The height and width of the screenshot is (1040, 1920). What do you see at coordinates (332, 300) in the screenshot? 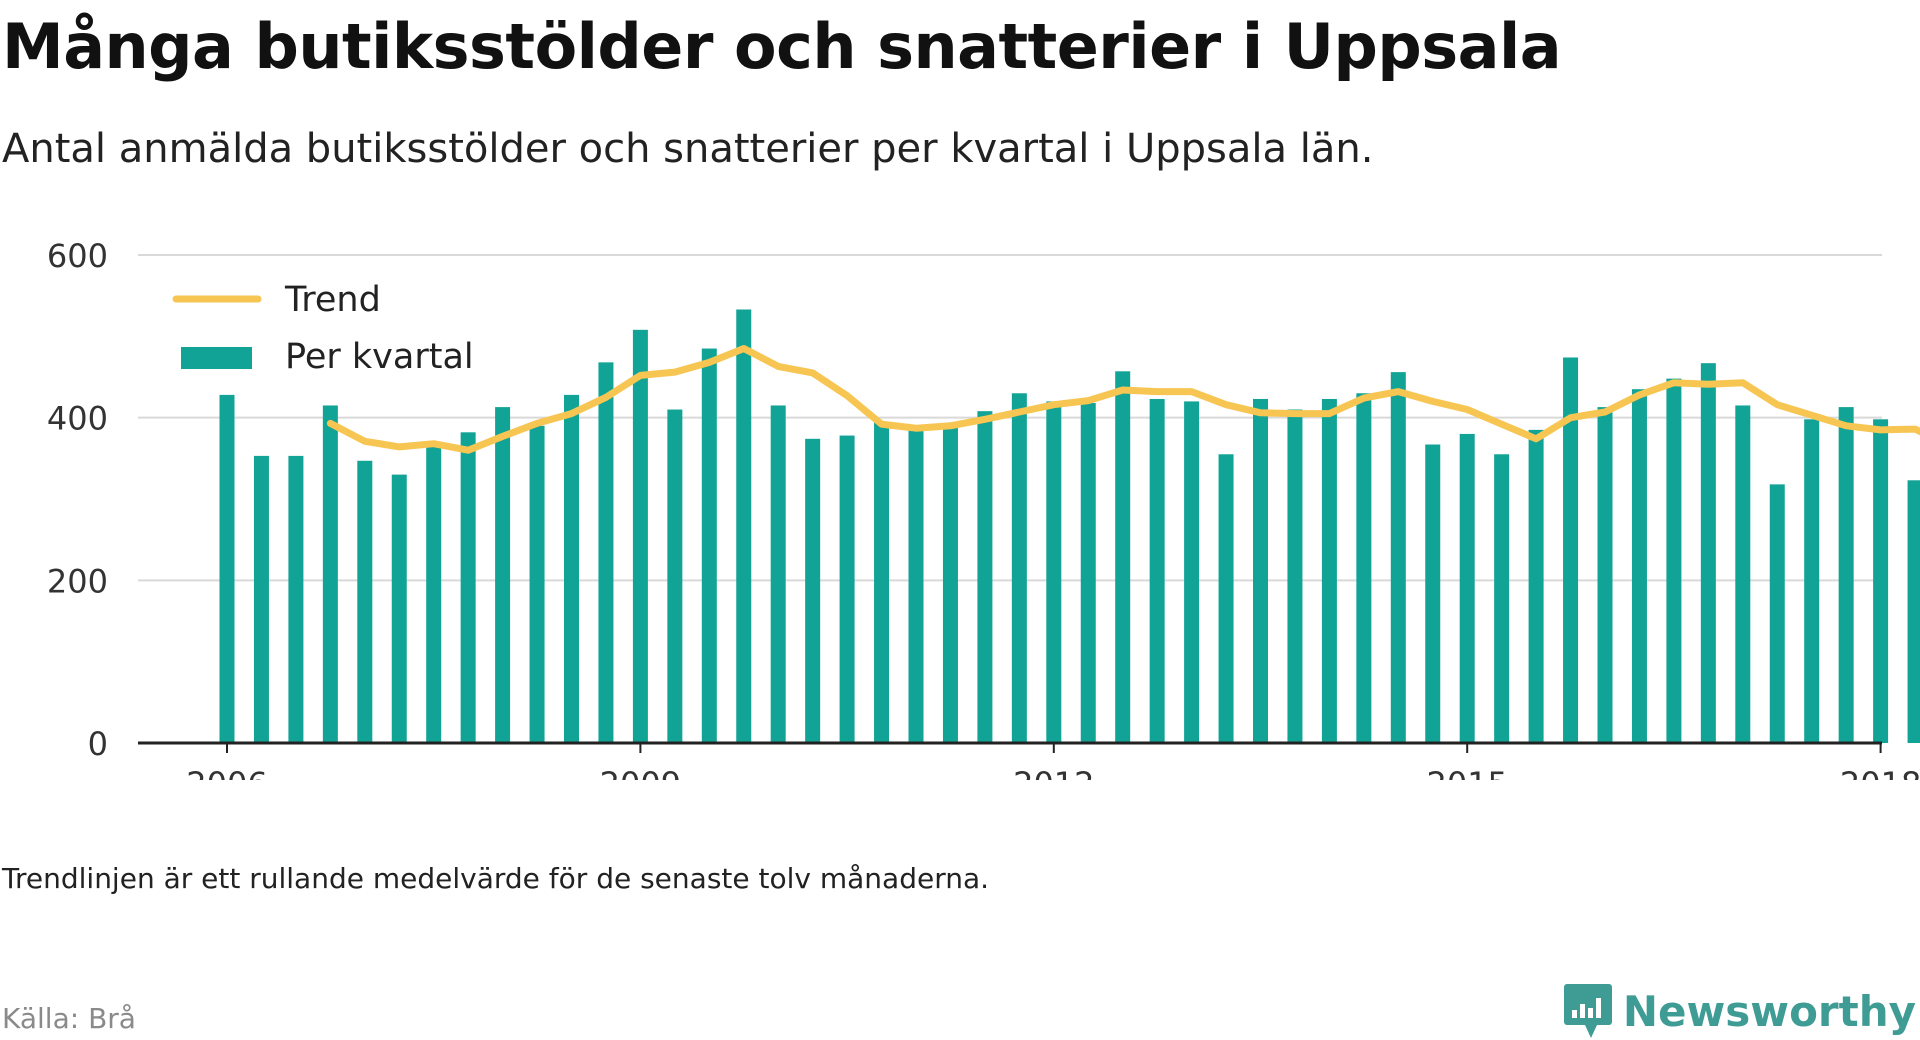
I see `legend-trend-label: Trend` at bounding box center [332, 300].